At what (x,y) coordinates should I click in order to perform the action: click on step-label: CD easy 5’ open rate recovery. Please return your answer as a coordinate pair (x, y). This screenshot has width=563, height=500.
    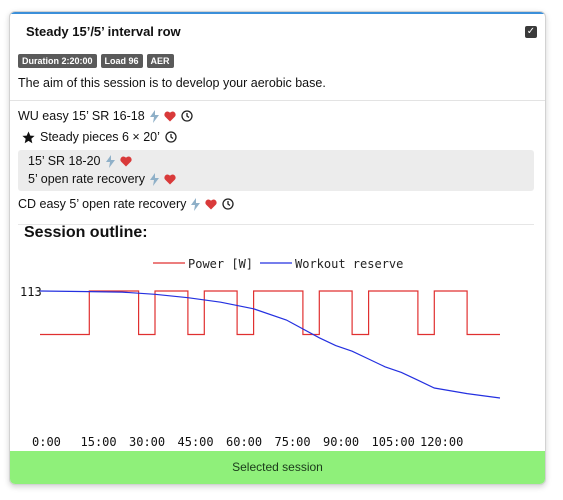
    Looking at the image, I should click on (102, 204).